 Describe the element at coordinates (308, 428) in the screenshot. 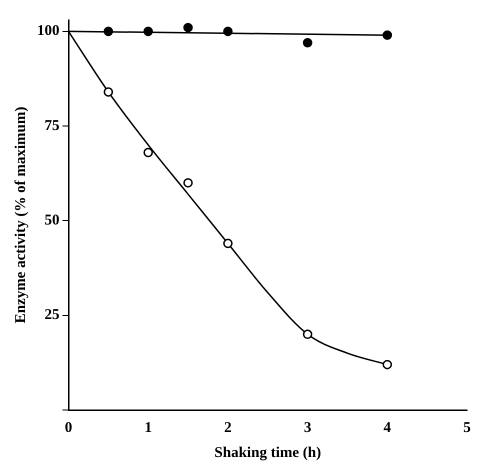

I see `x-tick-label: 3` at that location.